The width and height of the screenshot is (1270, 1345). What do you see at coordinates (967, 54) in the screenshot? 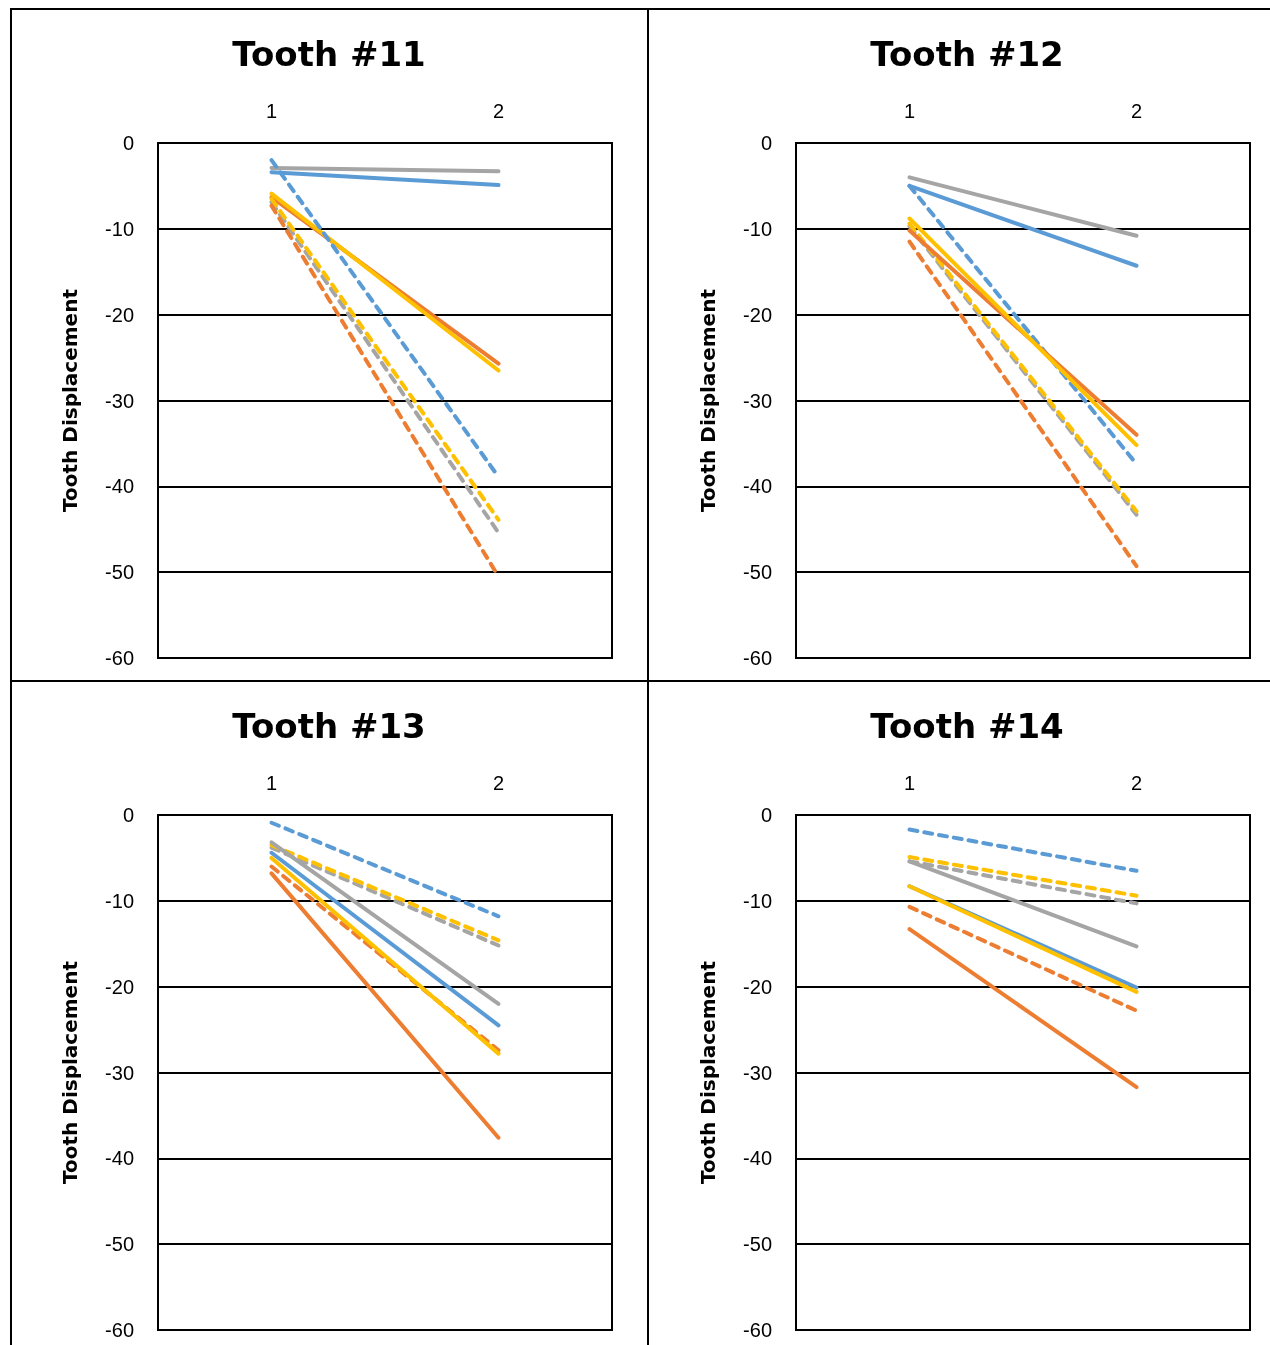
I see `chart-title: Tooth #12` at bounding box center [967, 54].